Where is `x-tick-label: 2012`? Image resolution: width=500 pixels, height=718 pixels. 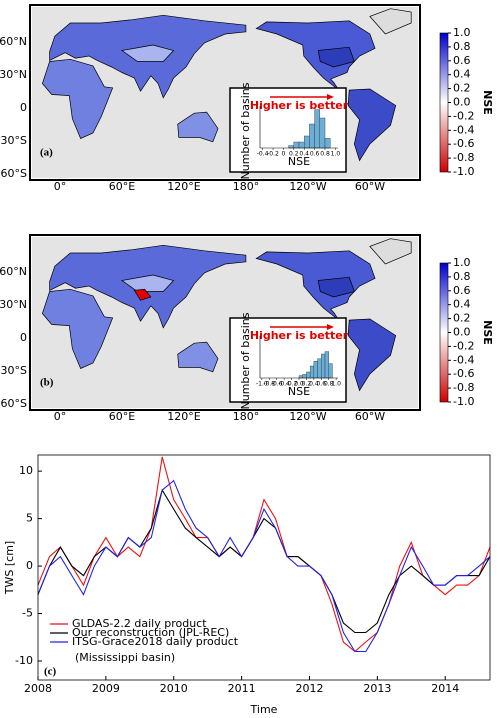
x-tick-label: 2012 is located at coordinates (309, 688).